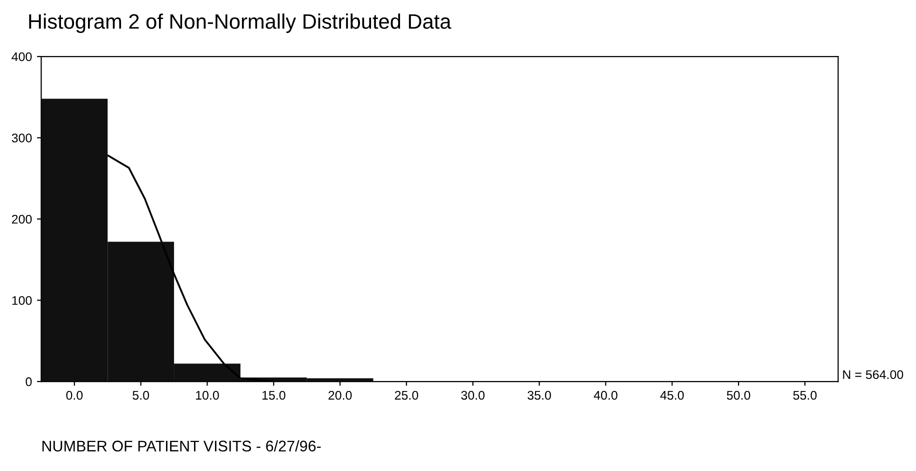 This screenshot has width=916, height=471. What do you see at coordinates (22, 57) in the screenshot?
I see `y-tick-label: 400` at bounding box center [22, 57].